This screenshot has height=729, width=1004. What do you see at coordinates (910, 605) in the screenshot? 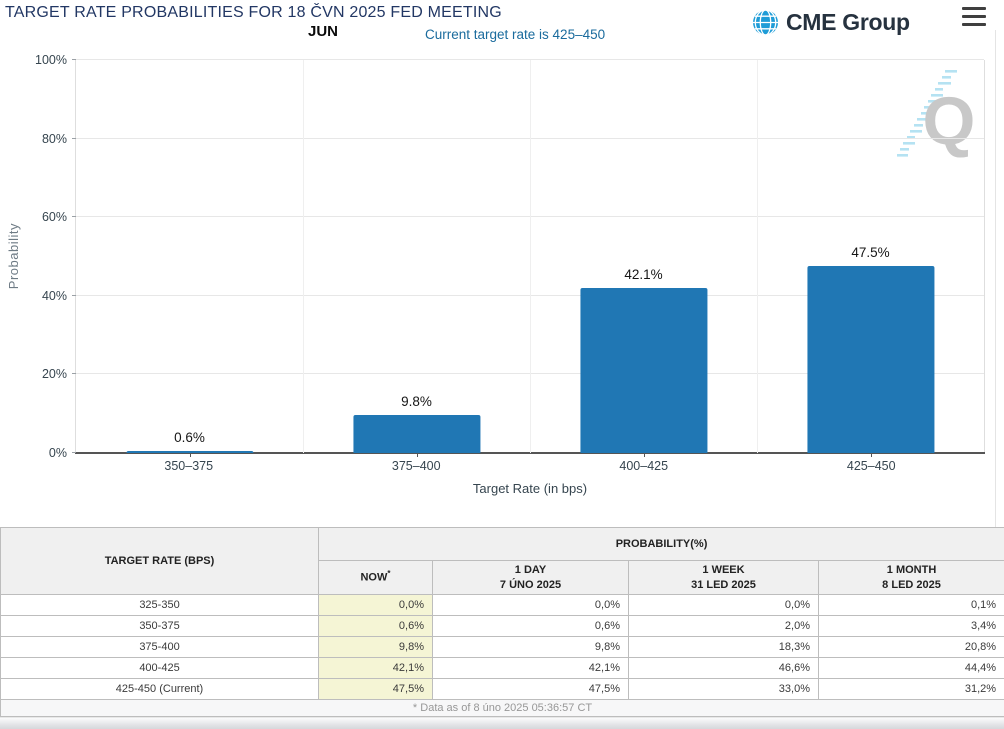
I see `probability-cell: 0,1%` at bounding box center [910, 605].